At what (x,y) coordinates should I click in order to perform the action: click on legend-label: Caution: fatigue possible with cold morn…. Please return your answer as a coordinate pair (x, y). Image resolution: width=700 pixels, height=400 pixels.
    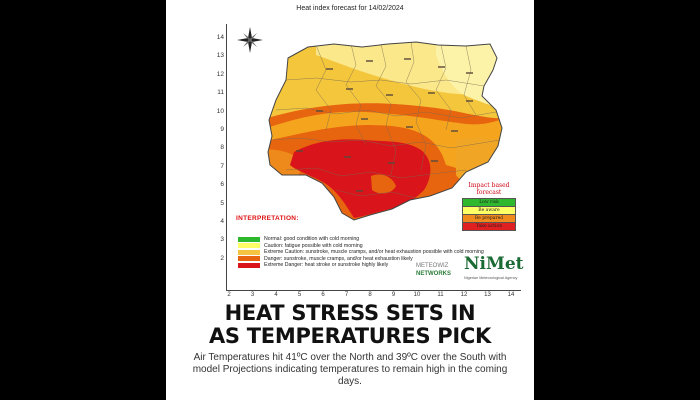
    Looking at the image, I should click on (313, 245).